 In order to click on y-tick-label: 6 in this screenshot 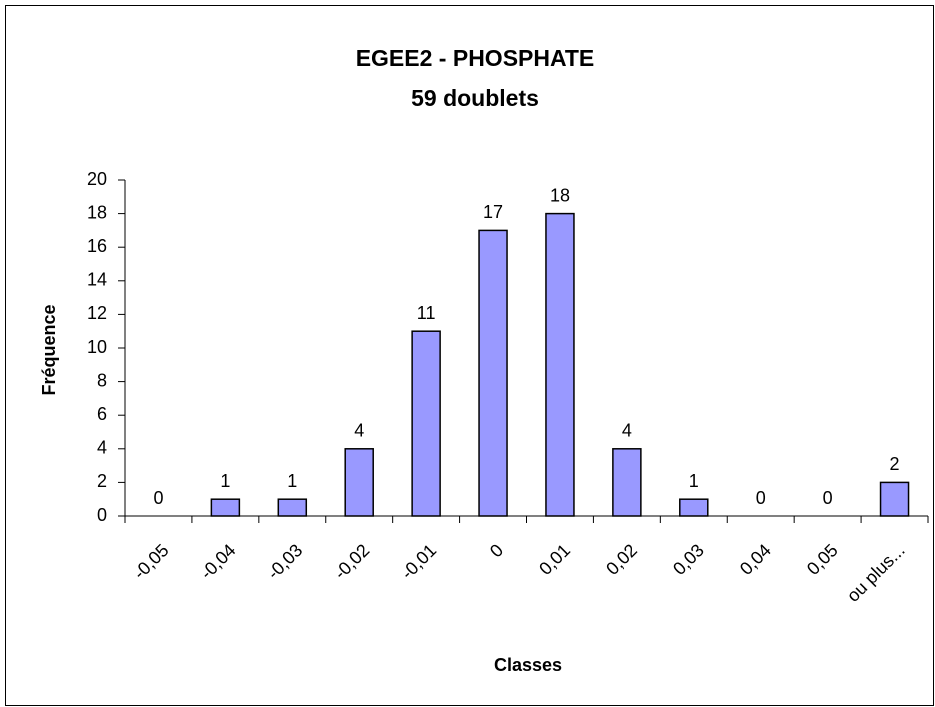, I will do `click(102, 414)`.